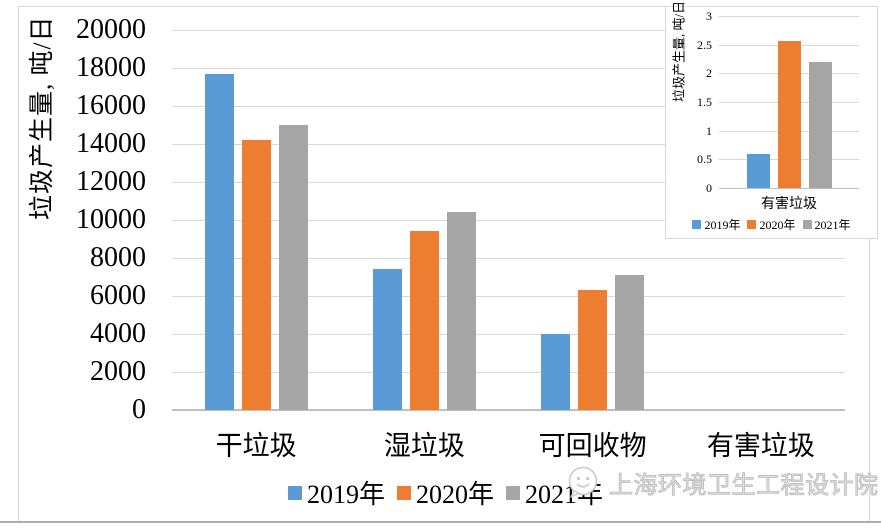 Image resolution: width=881 pixels, height=530 pixels. I want to click on bar-2019年-干垃圾, so click(219, 241).